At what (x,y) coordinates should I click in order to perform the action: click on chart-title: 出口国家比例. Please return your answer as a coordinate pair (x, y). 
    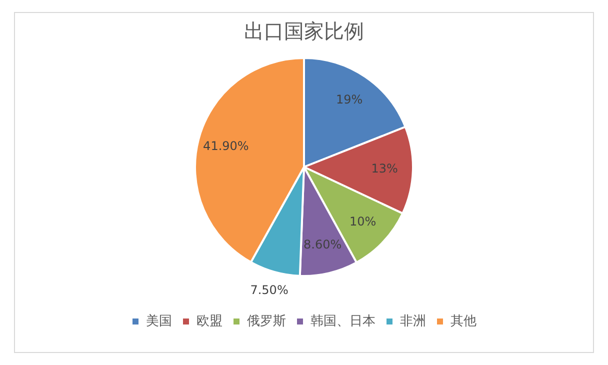
    Looking at the image, I should click on (304, 31).